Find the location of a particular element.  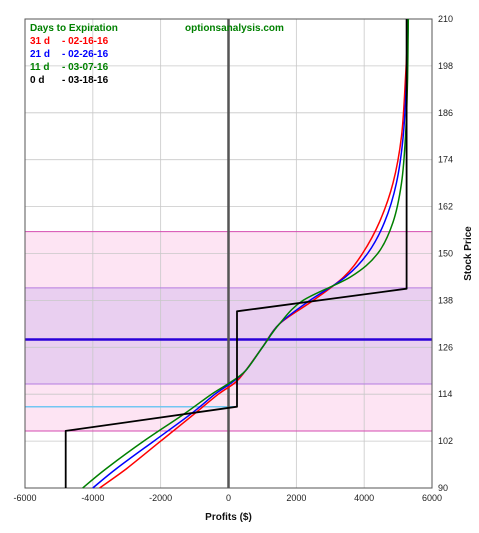

watermark-text: optionsanalysis.com is located at coordinates (234, 28).